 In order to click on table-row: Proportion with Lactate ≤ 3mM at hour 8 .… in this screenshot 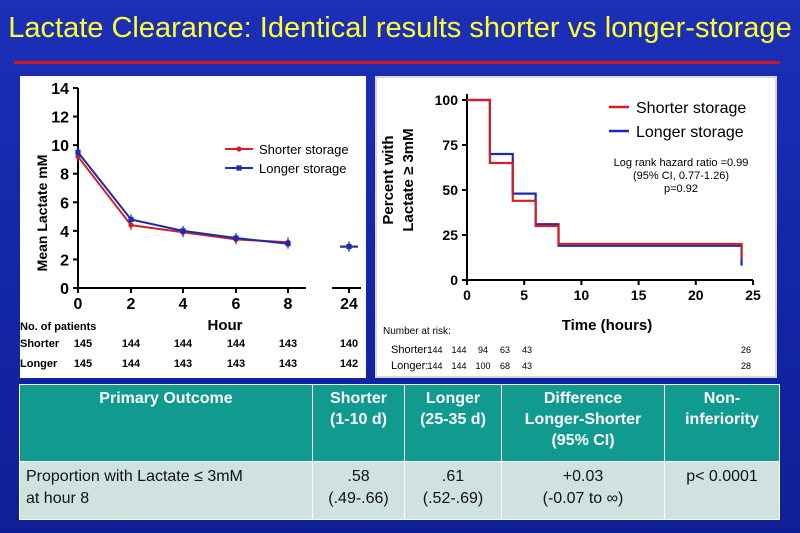, I will do `click(399, 490)`.